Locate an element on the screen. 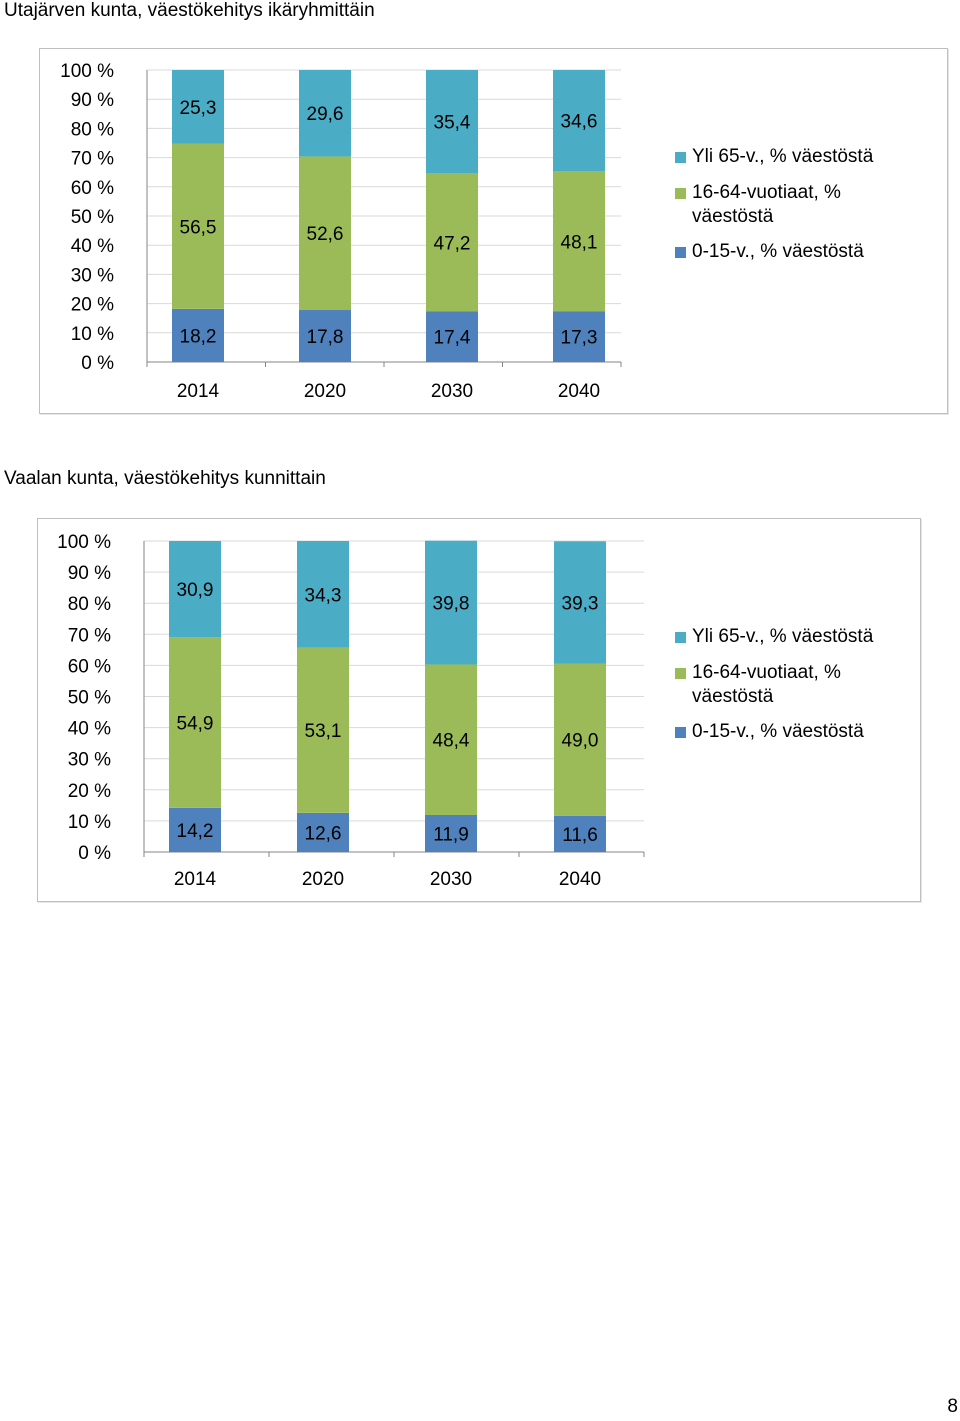 Image resolution: width=960 pixels, height=1421 pixels. data-label: 48,4 is located at coordinates (451, 741).